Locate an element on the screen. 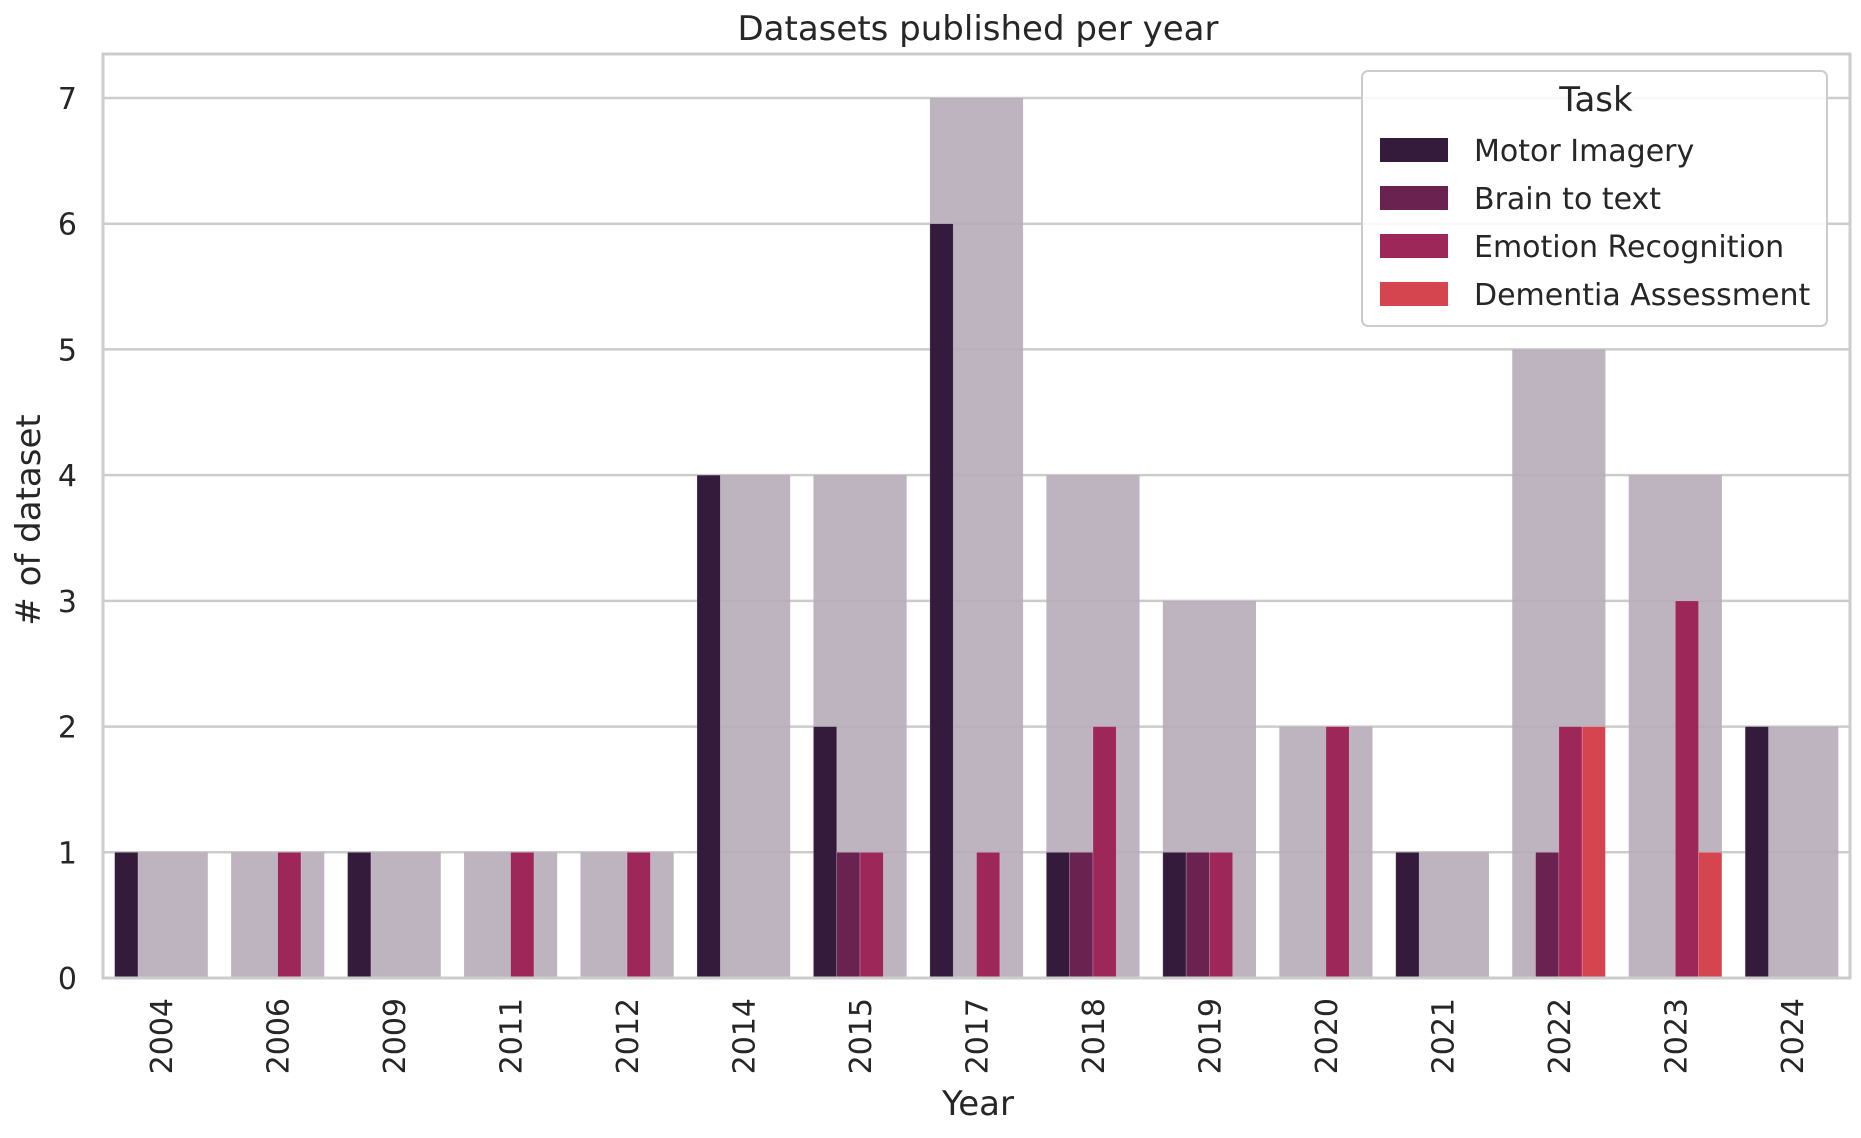 Image resolution: width=1861 pixels, height=1138 pixels. x-tick-label: 2011 is located at coordinates (512, 1036).